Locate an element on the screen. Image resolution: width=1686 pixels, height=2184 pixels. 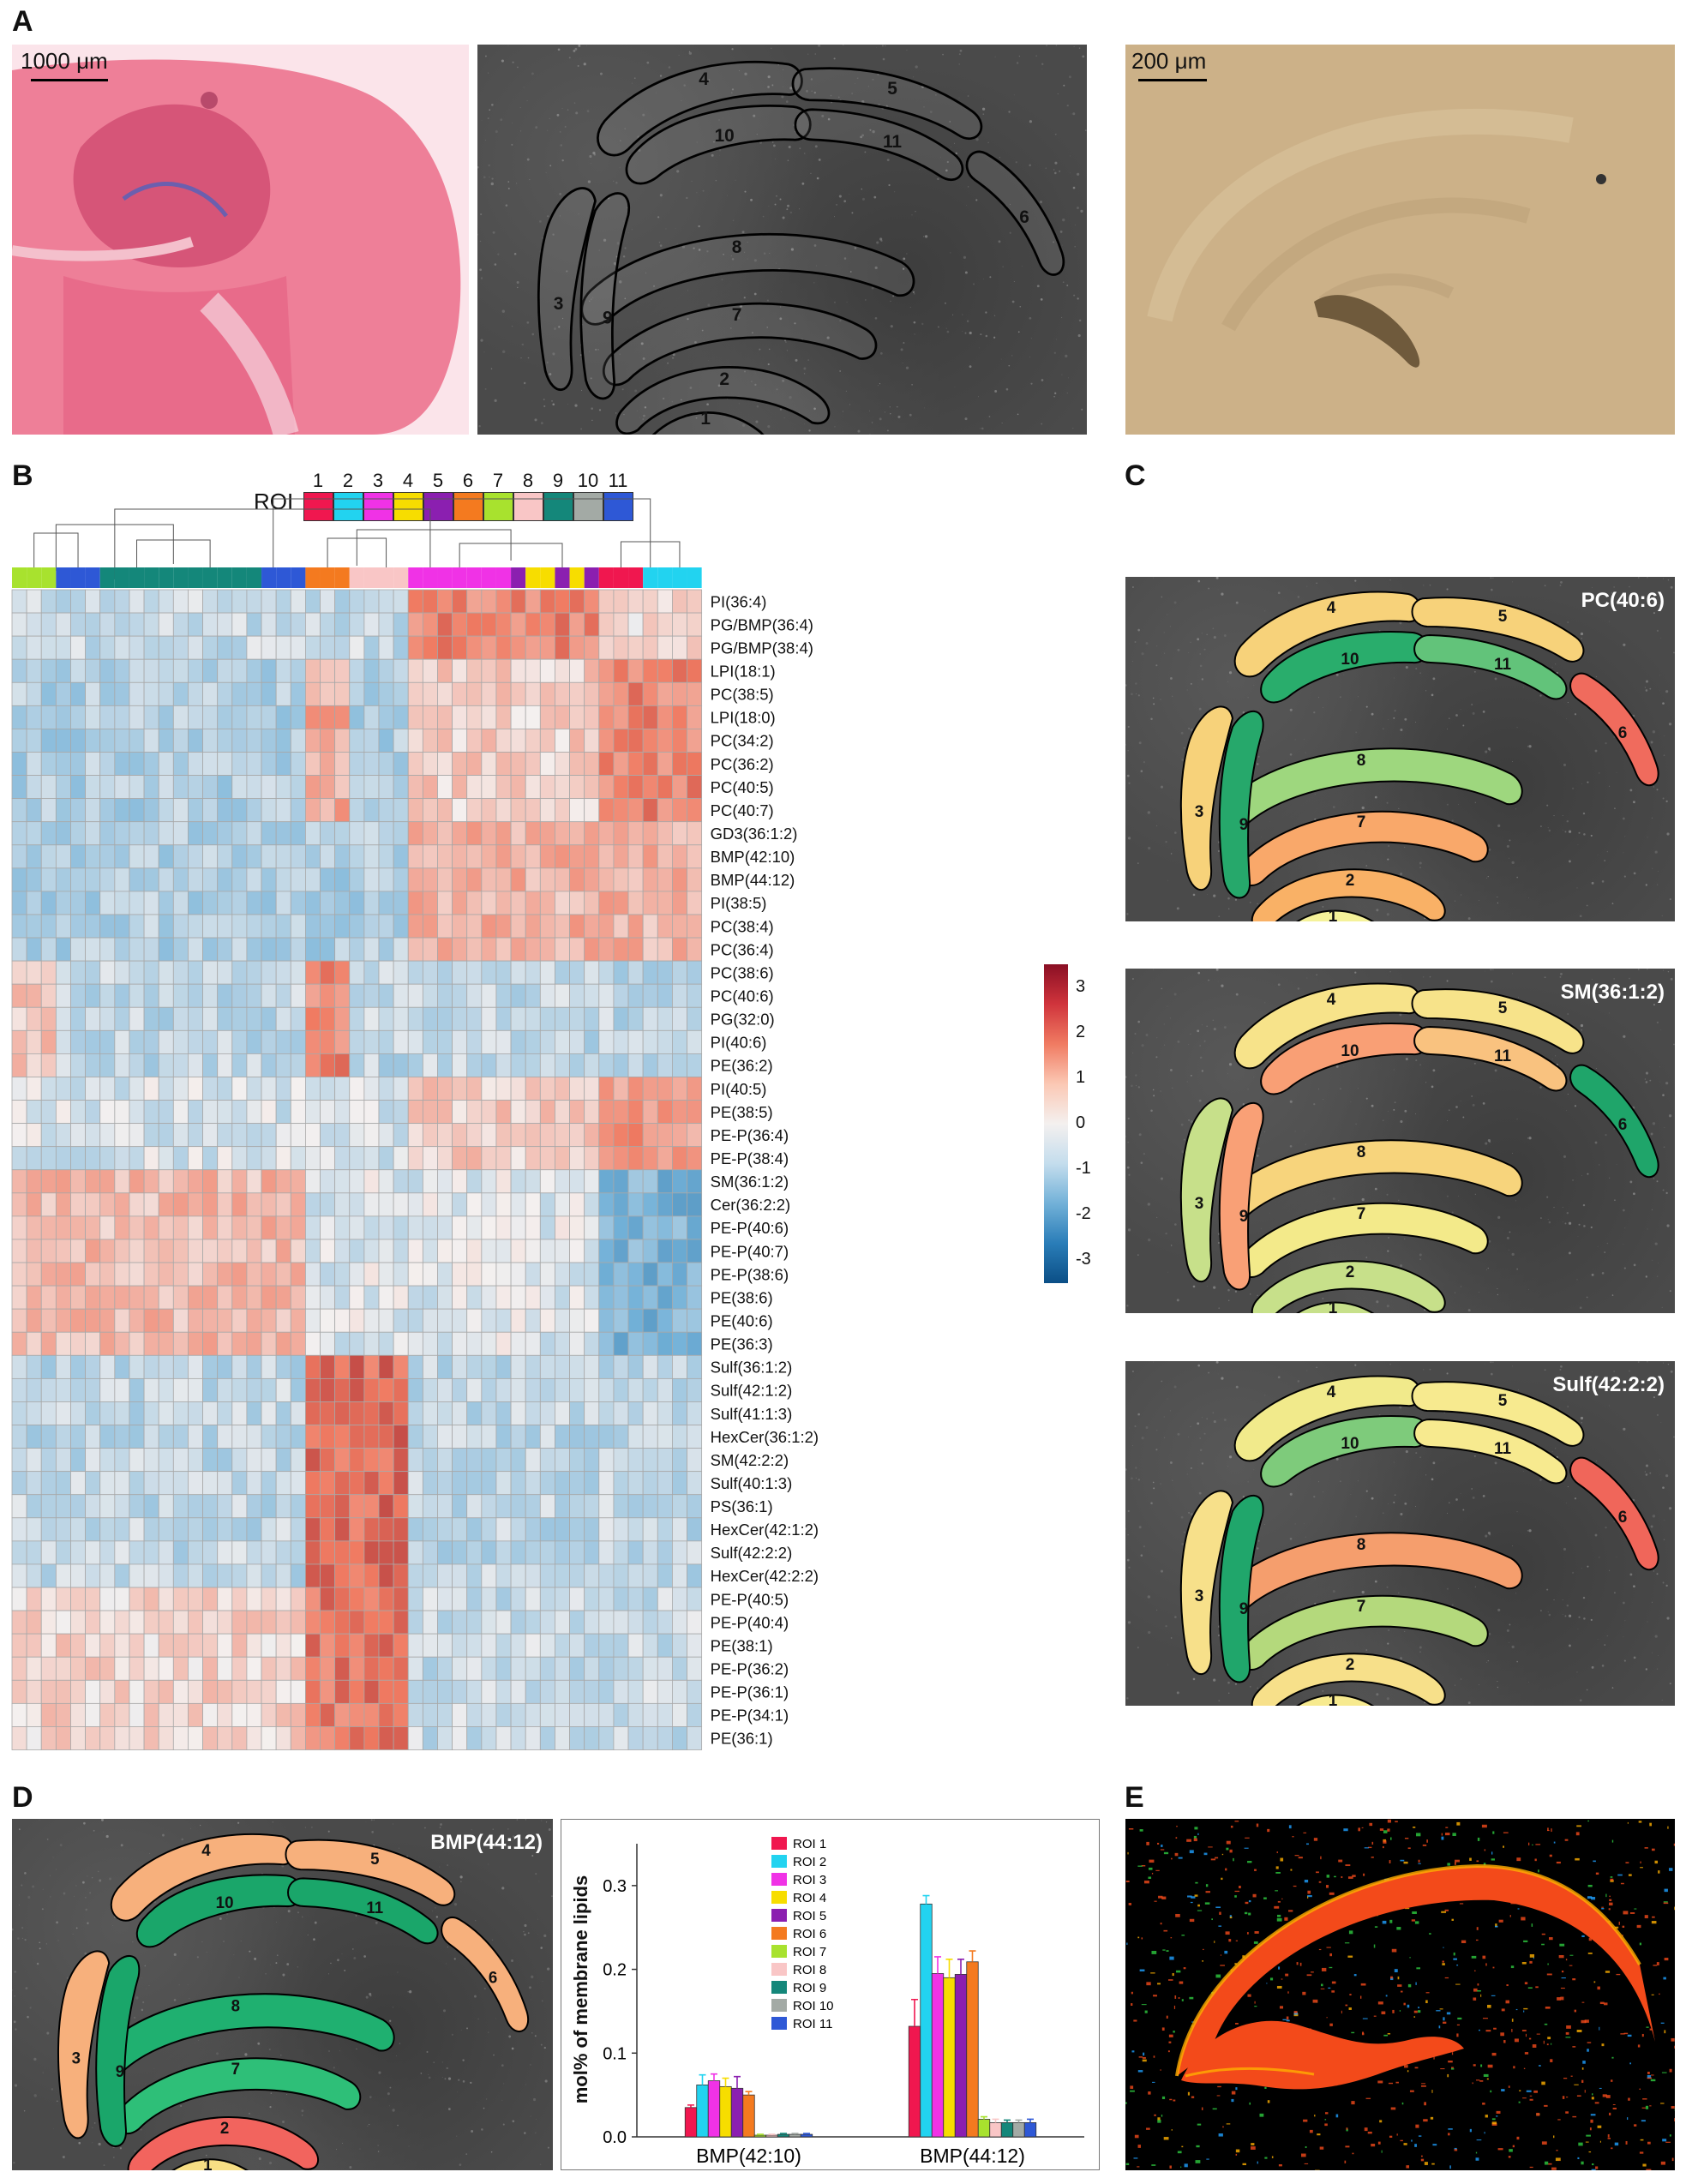
roi-5-region is located at coordinates (370, 1872).